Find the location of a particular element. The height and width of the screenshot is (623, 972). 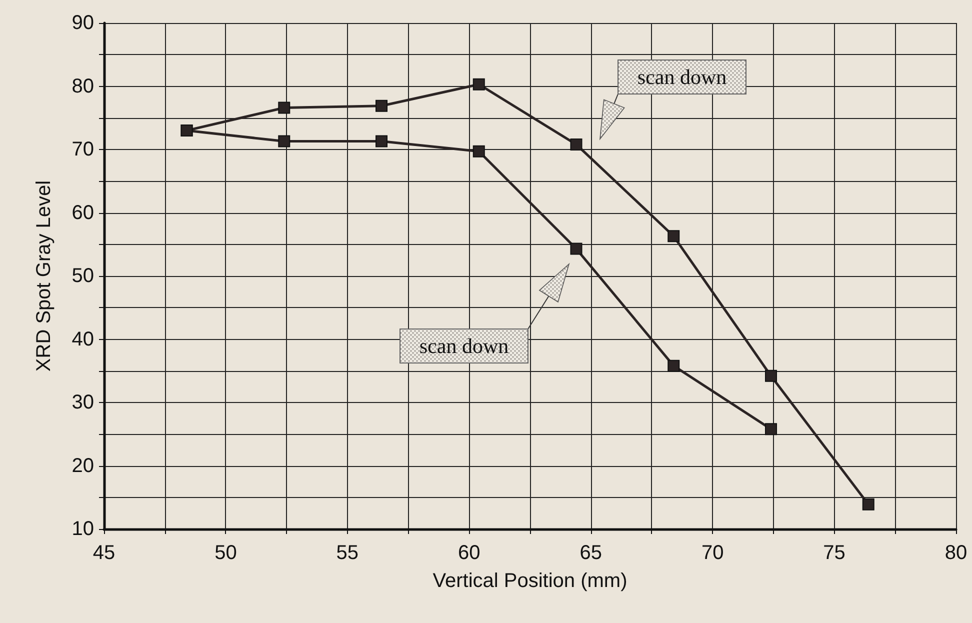

y-tick-label: 20 is located at coordinates (83, 465).